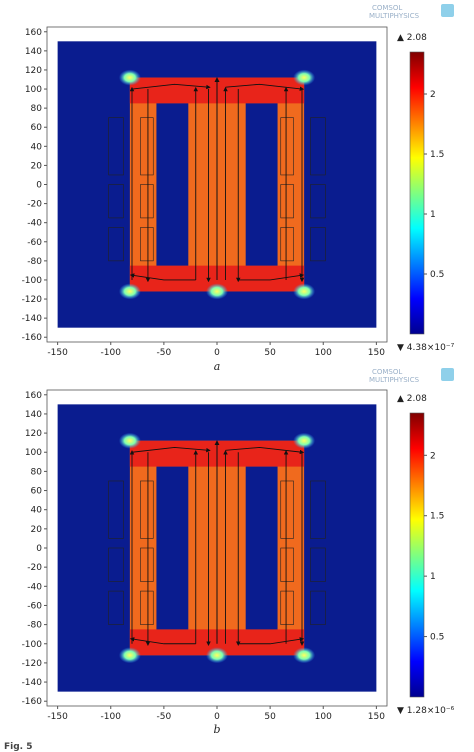 This screenshot has width=474, height=752. I want to click on subplot-label: a, so click(217, 366).